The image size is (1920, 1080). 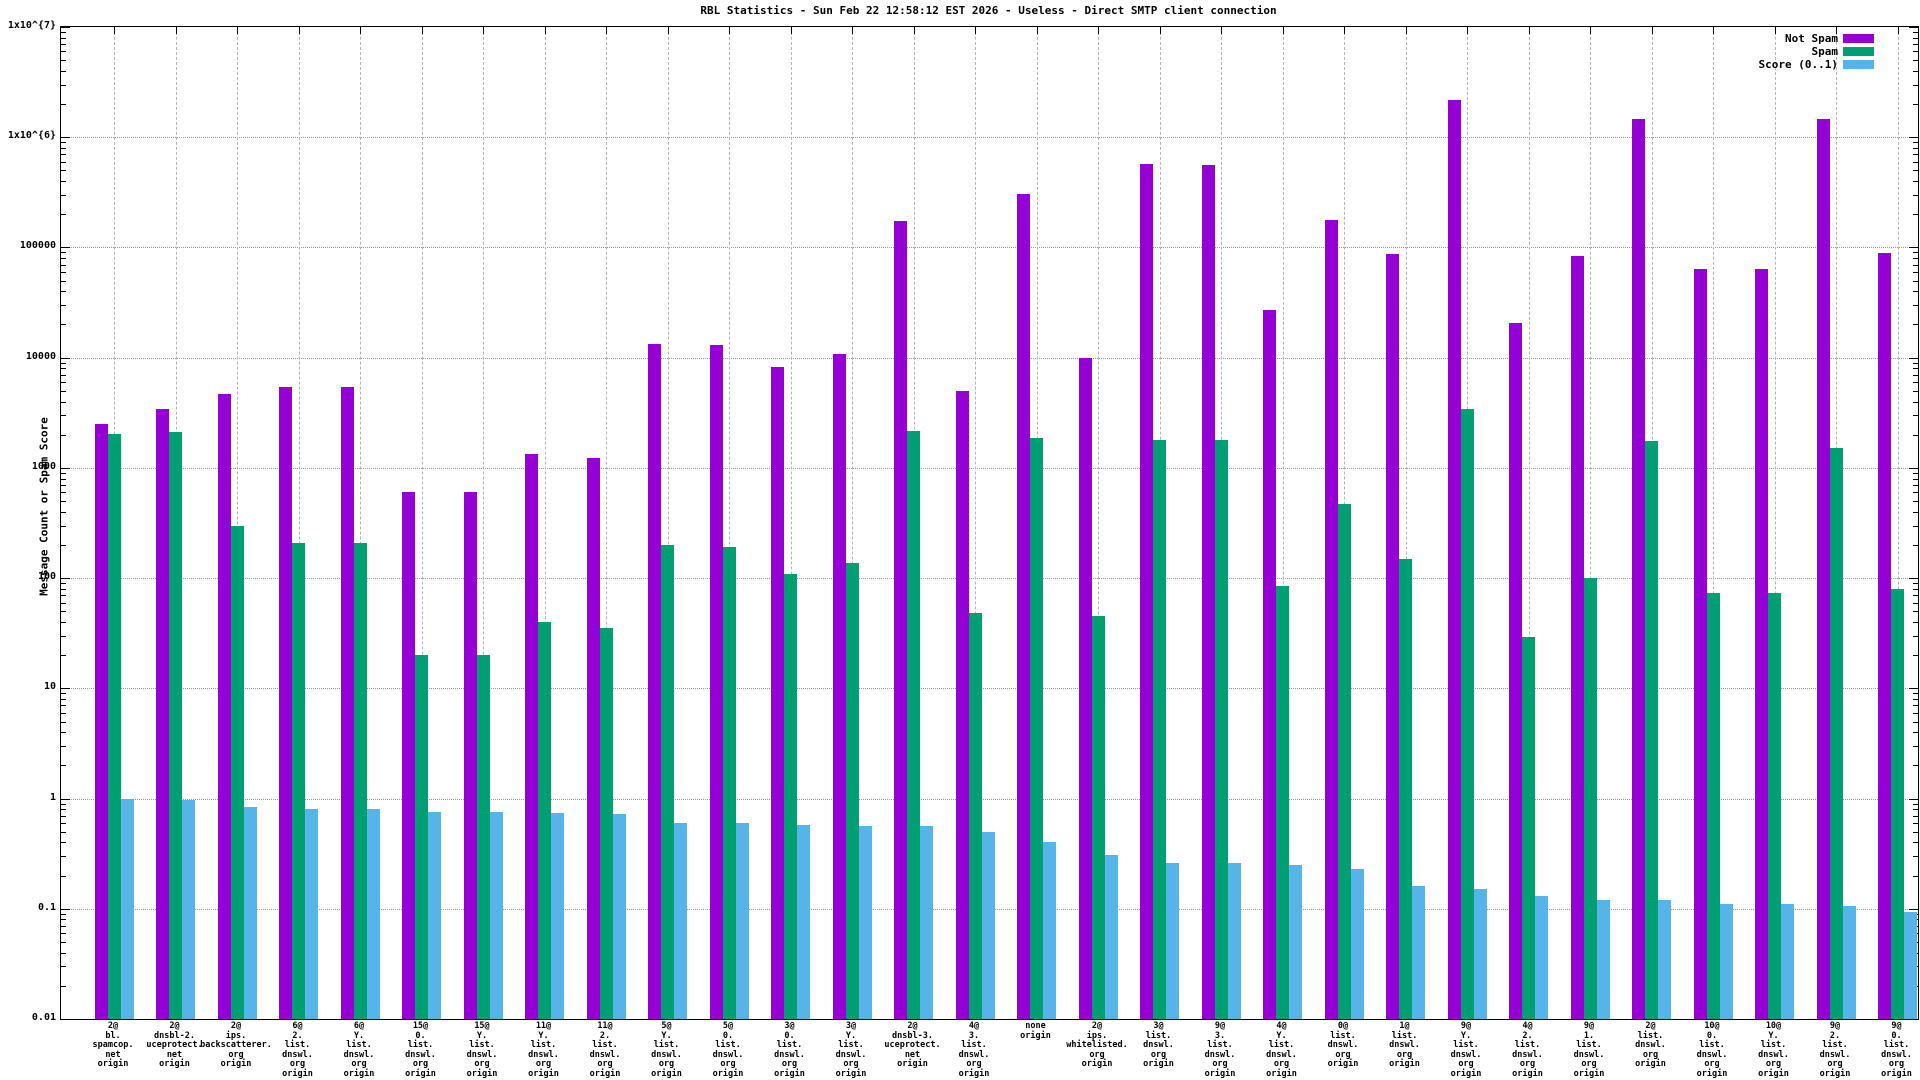 What do you see at coordinates (113, 1045) in the screenshot?
I see `x-tick-label: 2@ bl. spamcop. net origin` at bounding box center [113, 1045].